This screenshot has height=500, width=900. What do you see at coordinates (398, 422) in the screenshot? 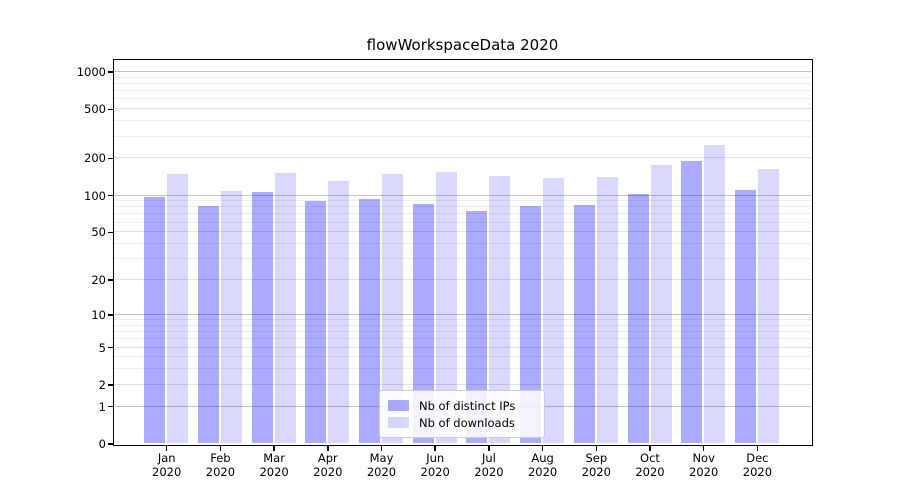
I see `legend-swatch-downloads` at bounding box center [398, 422].